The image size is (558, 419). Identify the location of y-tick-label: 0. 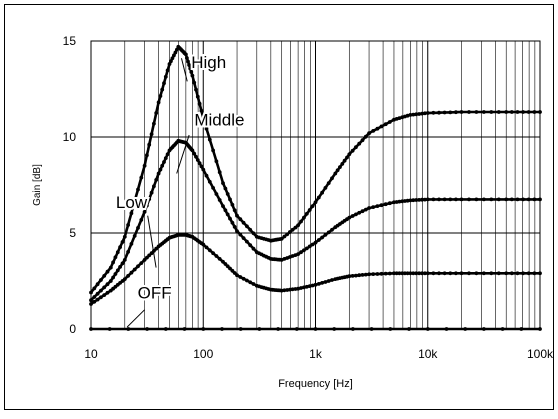
(72, 329).